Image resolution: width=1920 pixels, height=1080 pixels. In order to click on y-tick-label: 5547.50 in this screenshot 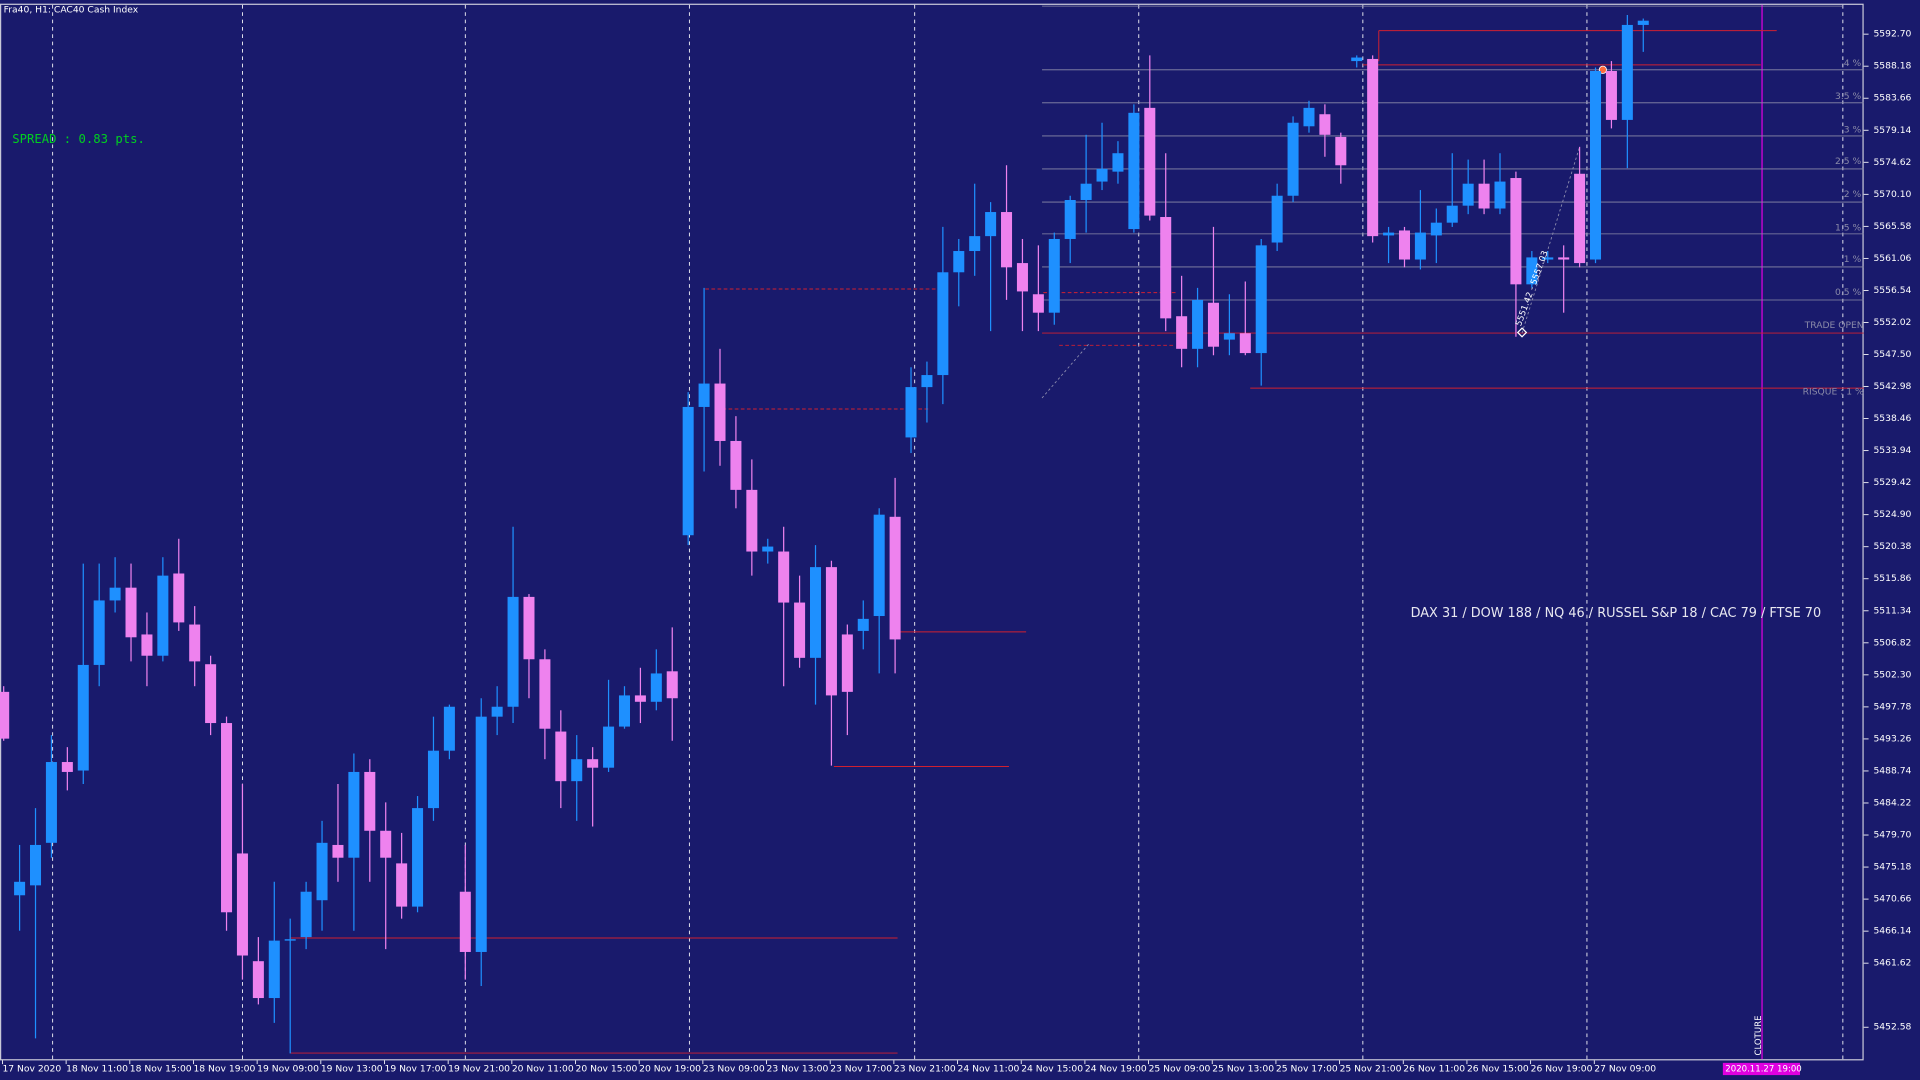, I will do `click(1892, 354)`.